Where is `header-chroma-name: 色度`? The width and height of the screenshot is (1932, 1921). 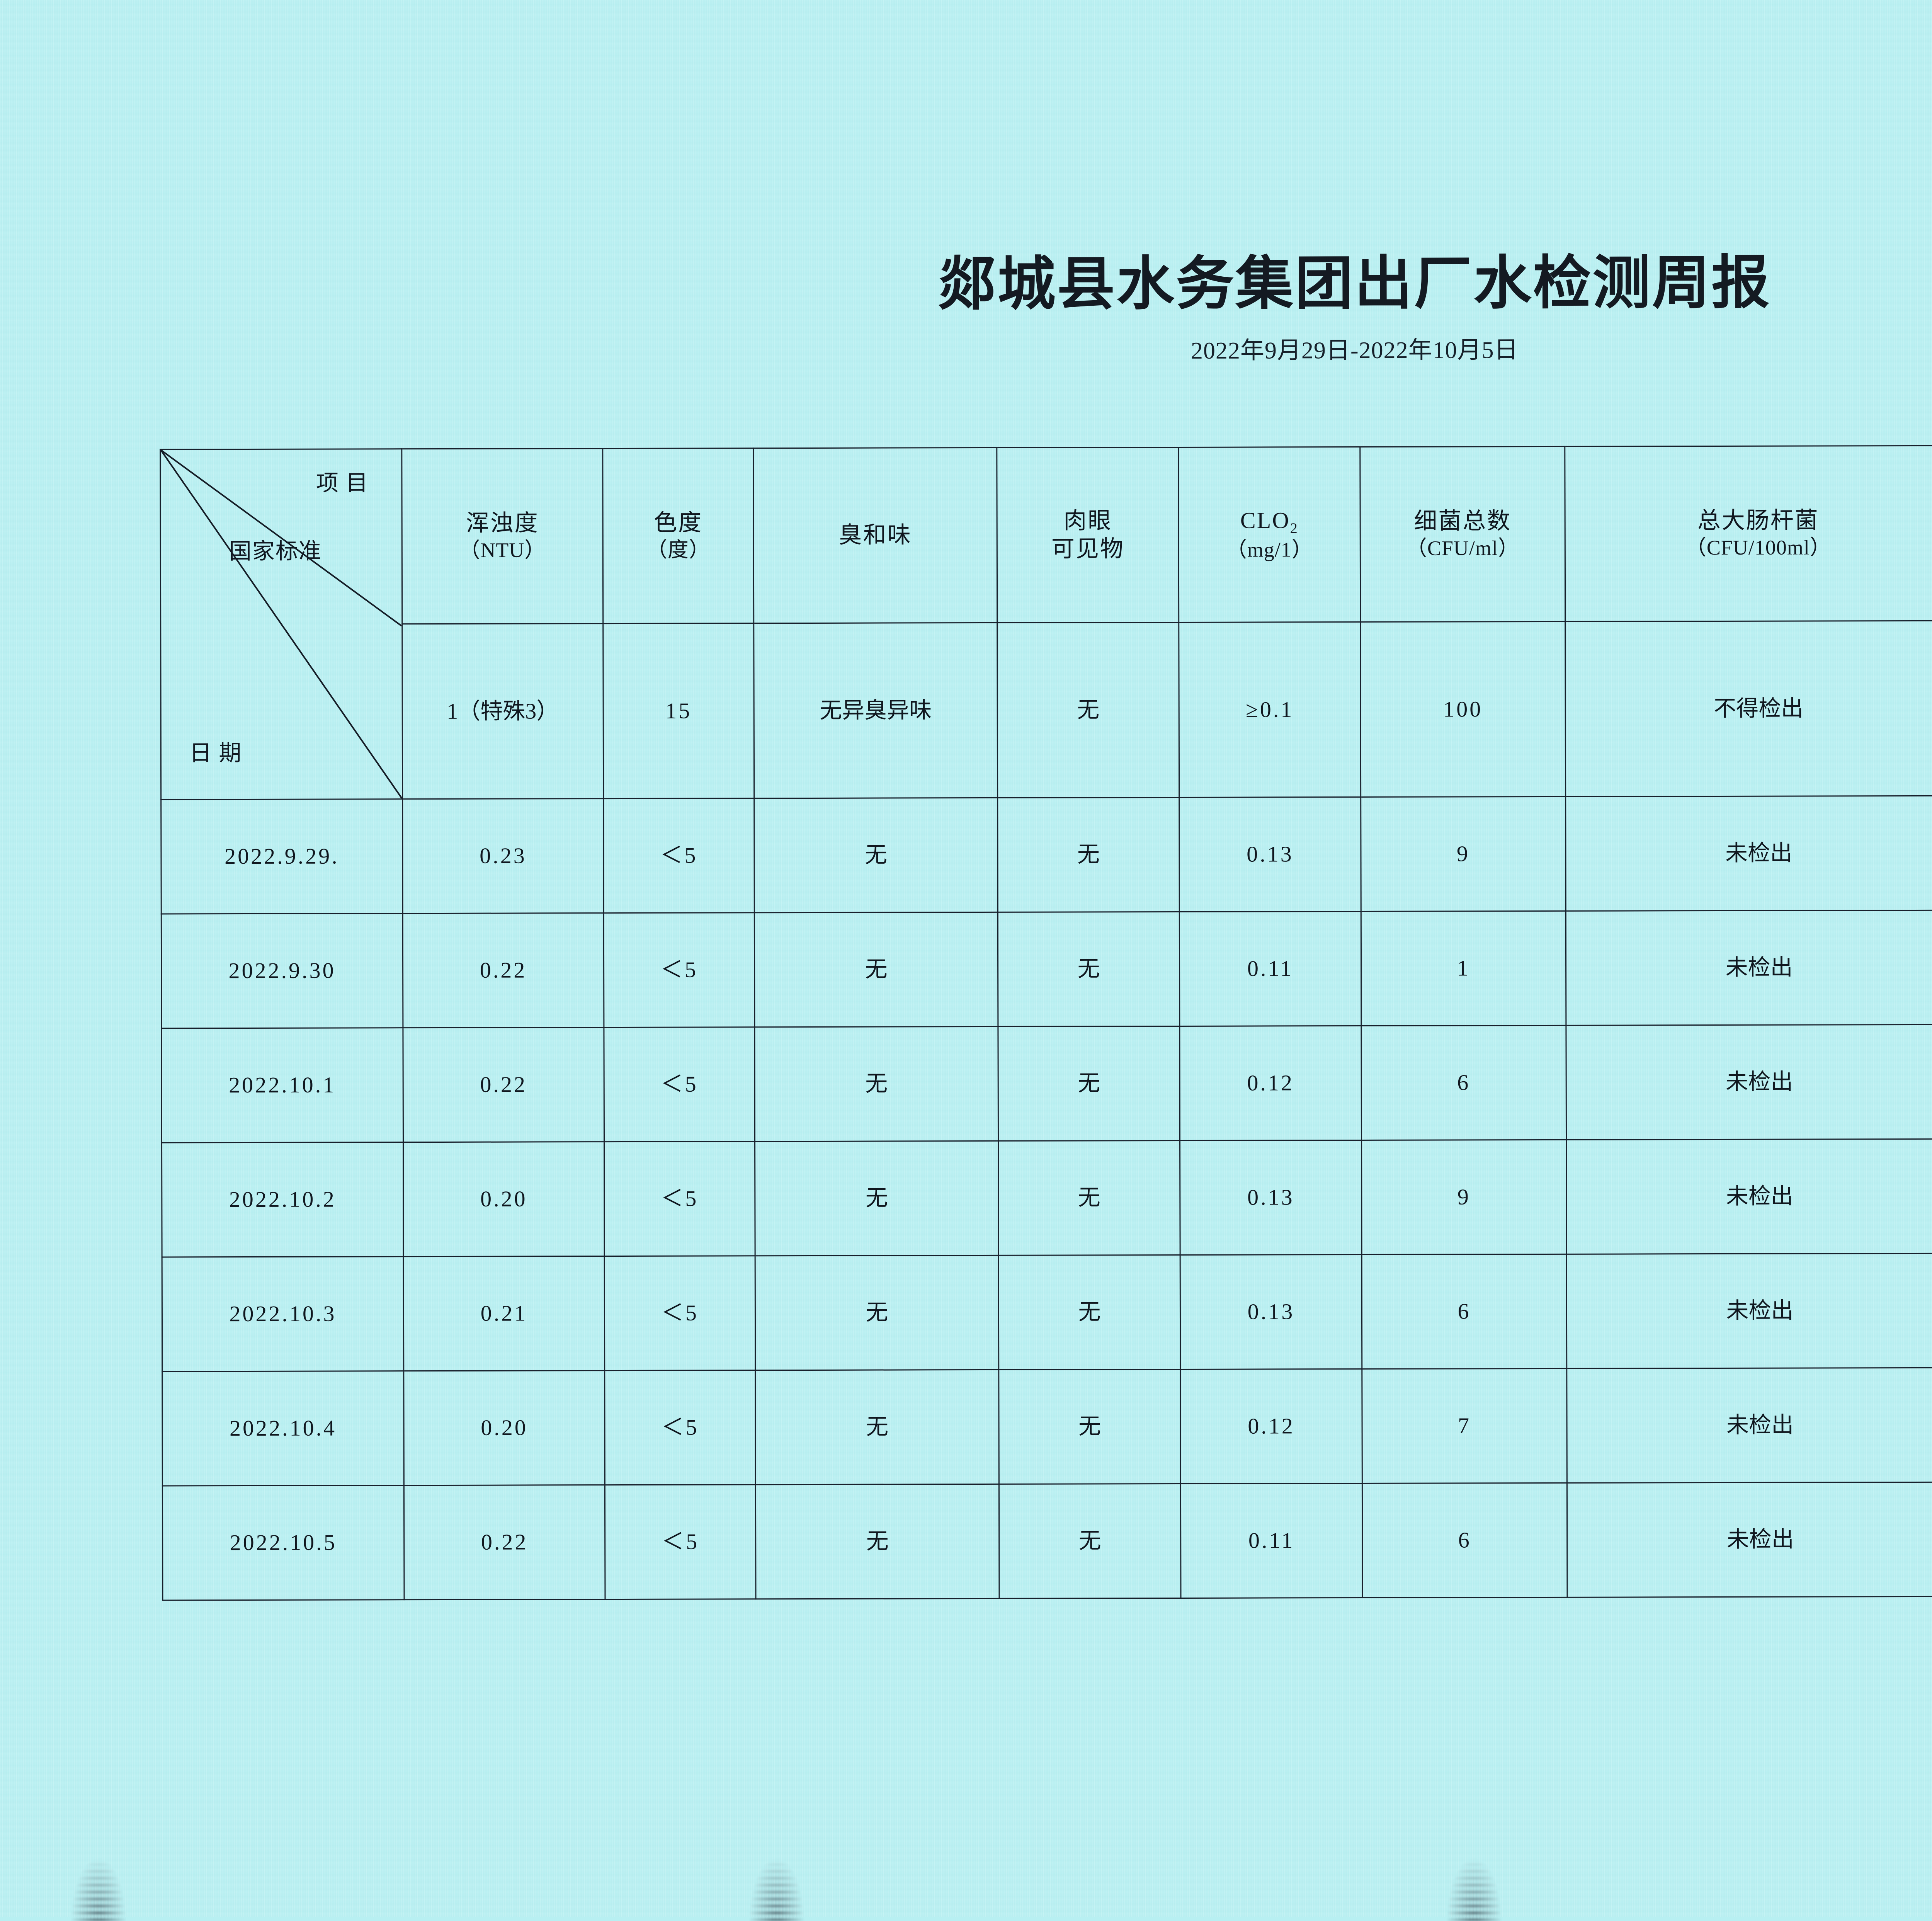 header-chroma-name: 色度 is located at coordinates (678, 523).